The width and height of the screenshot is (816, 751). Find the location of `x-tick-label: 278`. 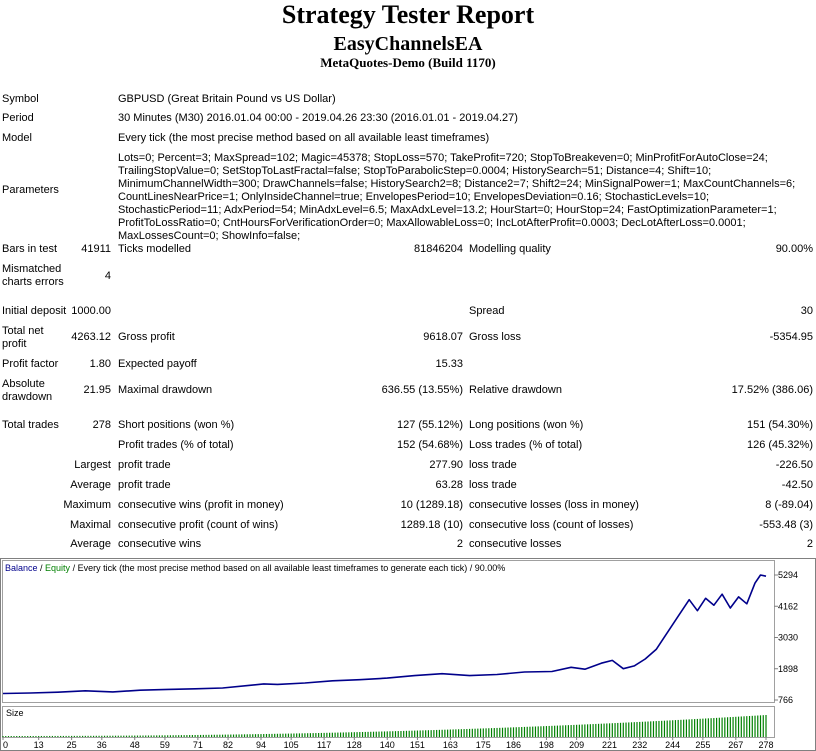

x-tick-label: 278 is located at coordinates (765, 745).